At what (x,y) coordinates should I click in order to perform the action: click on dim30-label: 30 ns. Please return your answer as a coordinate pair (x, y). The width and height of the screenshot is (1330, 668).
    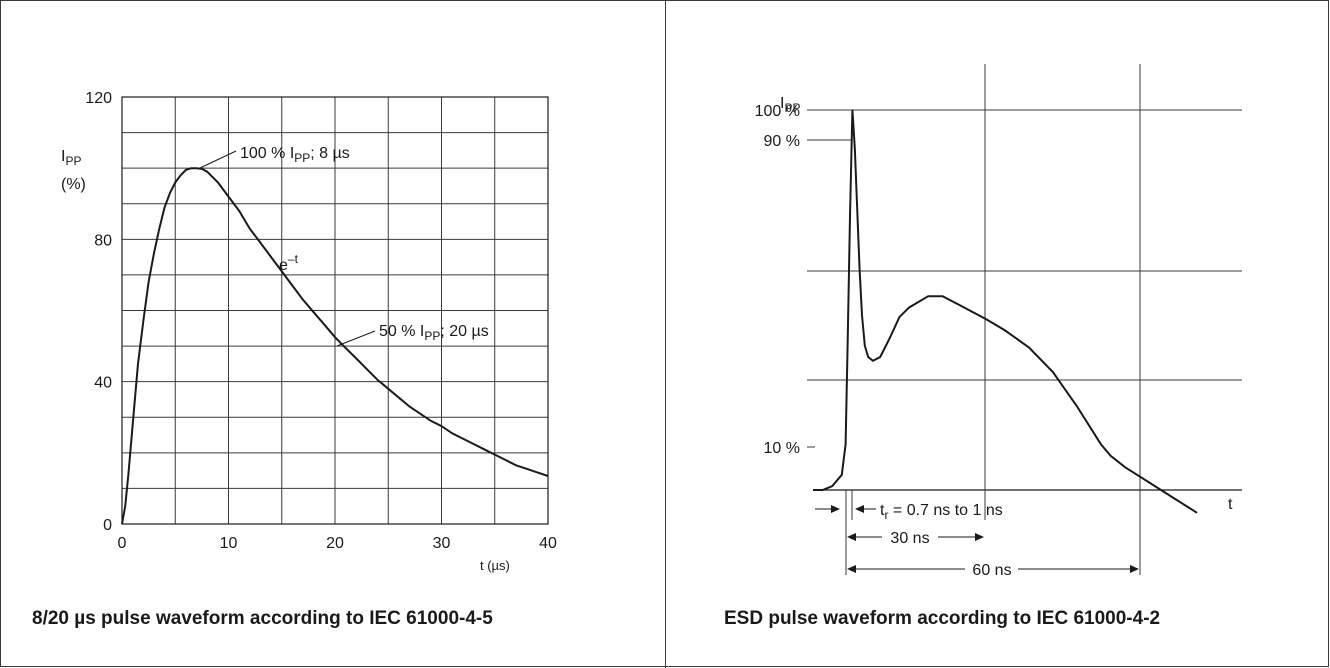
    Looking at the image, I should click on (909, 538).